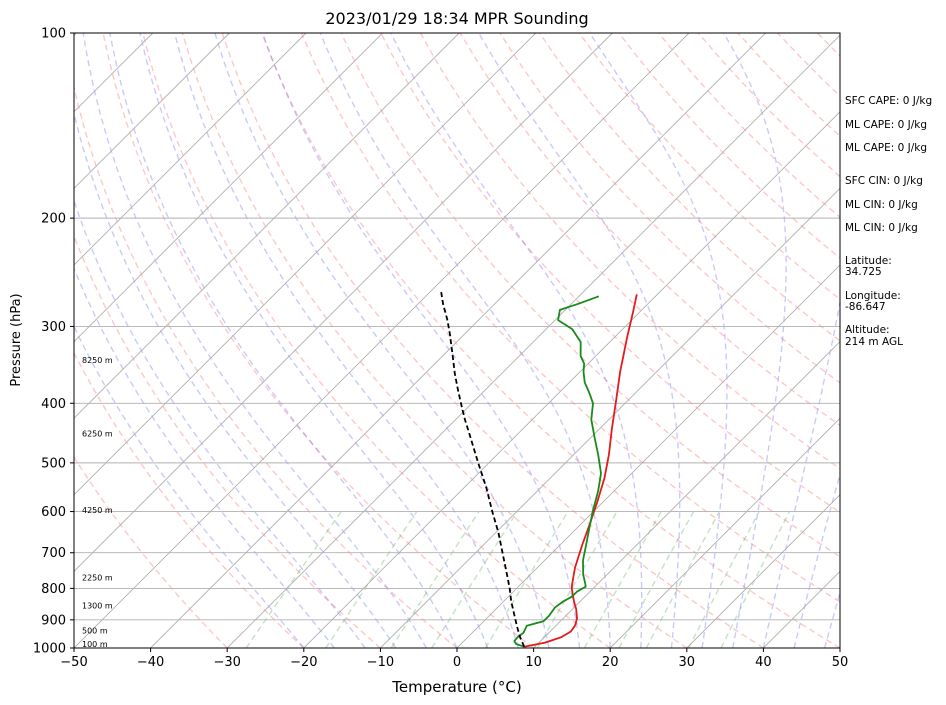  What do you see at coordinates (97, 360) in the screenshot?
I see `height-label: 8250 m` at bounding box center [97, 360].